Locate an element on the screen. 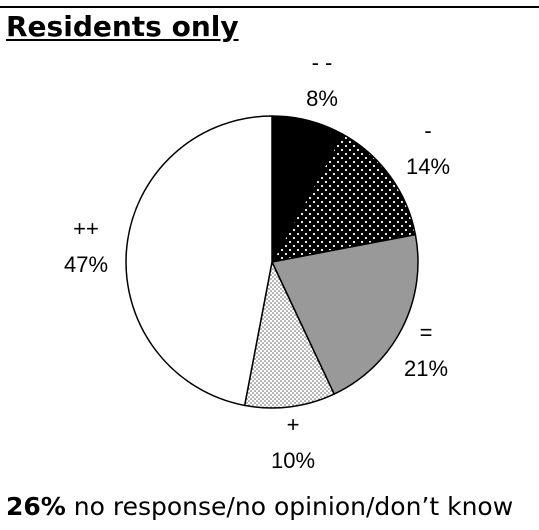  slice-value-label-neutral: 21% is located at coordinates (426, 368).